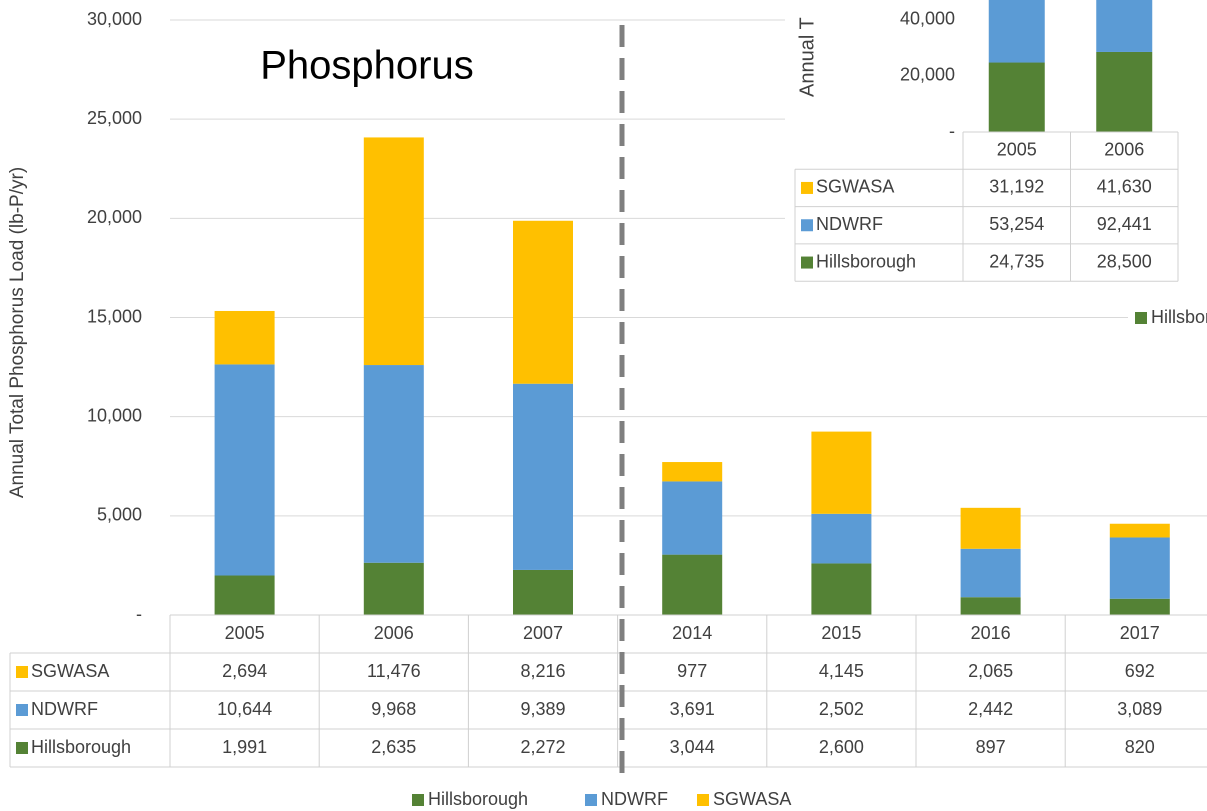 The image size is (1207, 811). What do you see at coordinates (1140, 633) in the screenshot?
I see `x-tick-label: 2017` at bounding box center [1140, 633].